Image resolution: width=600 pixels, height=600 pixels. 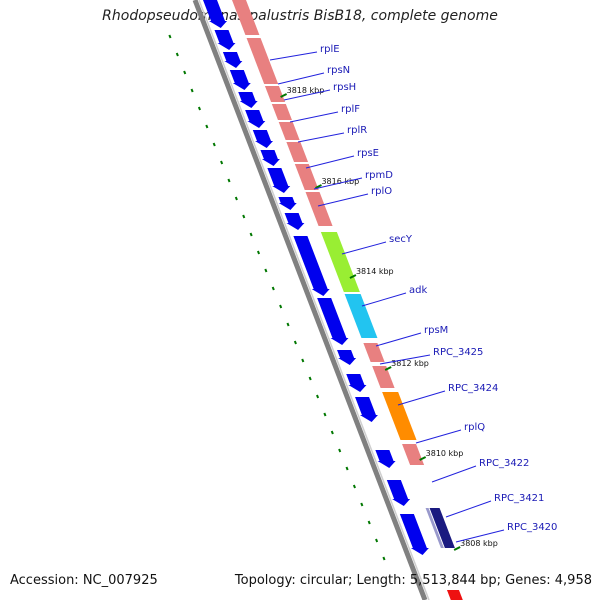 I want to click on gene-label-rple: rplE, so click(x=330, y=49).